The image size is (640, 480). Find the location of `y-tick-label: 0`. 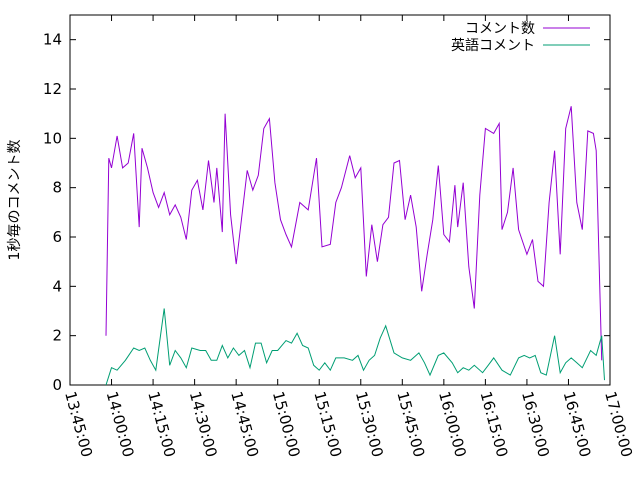

y-tick-label: 0 is located at coordinates (57, 385).